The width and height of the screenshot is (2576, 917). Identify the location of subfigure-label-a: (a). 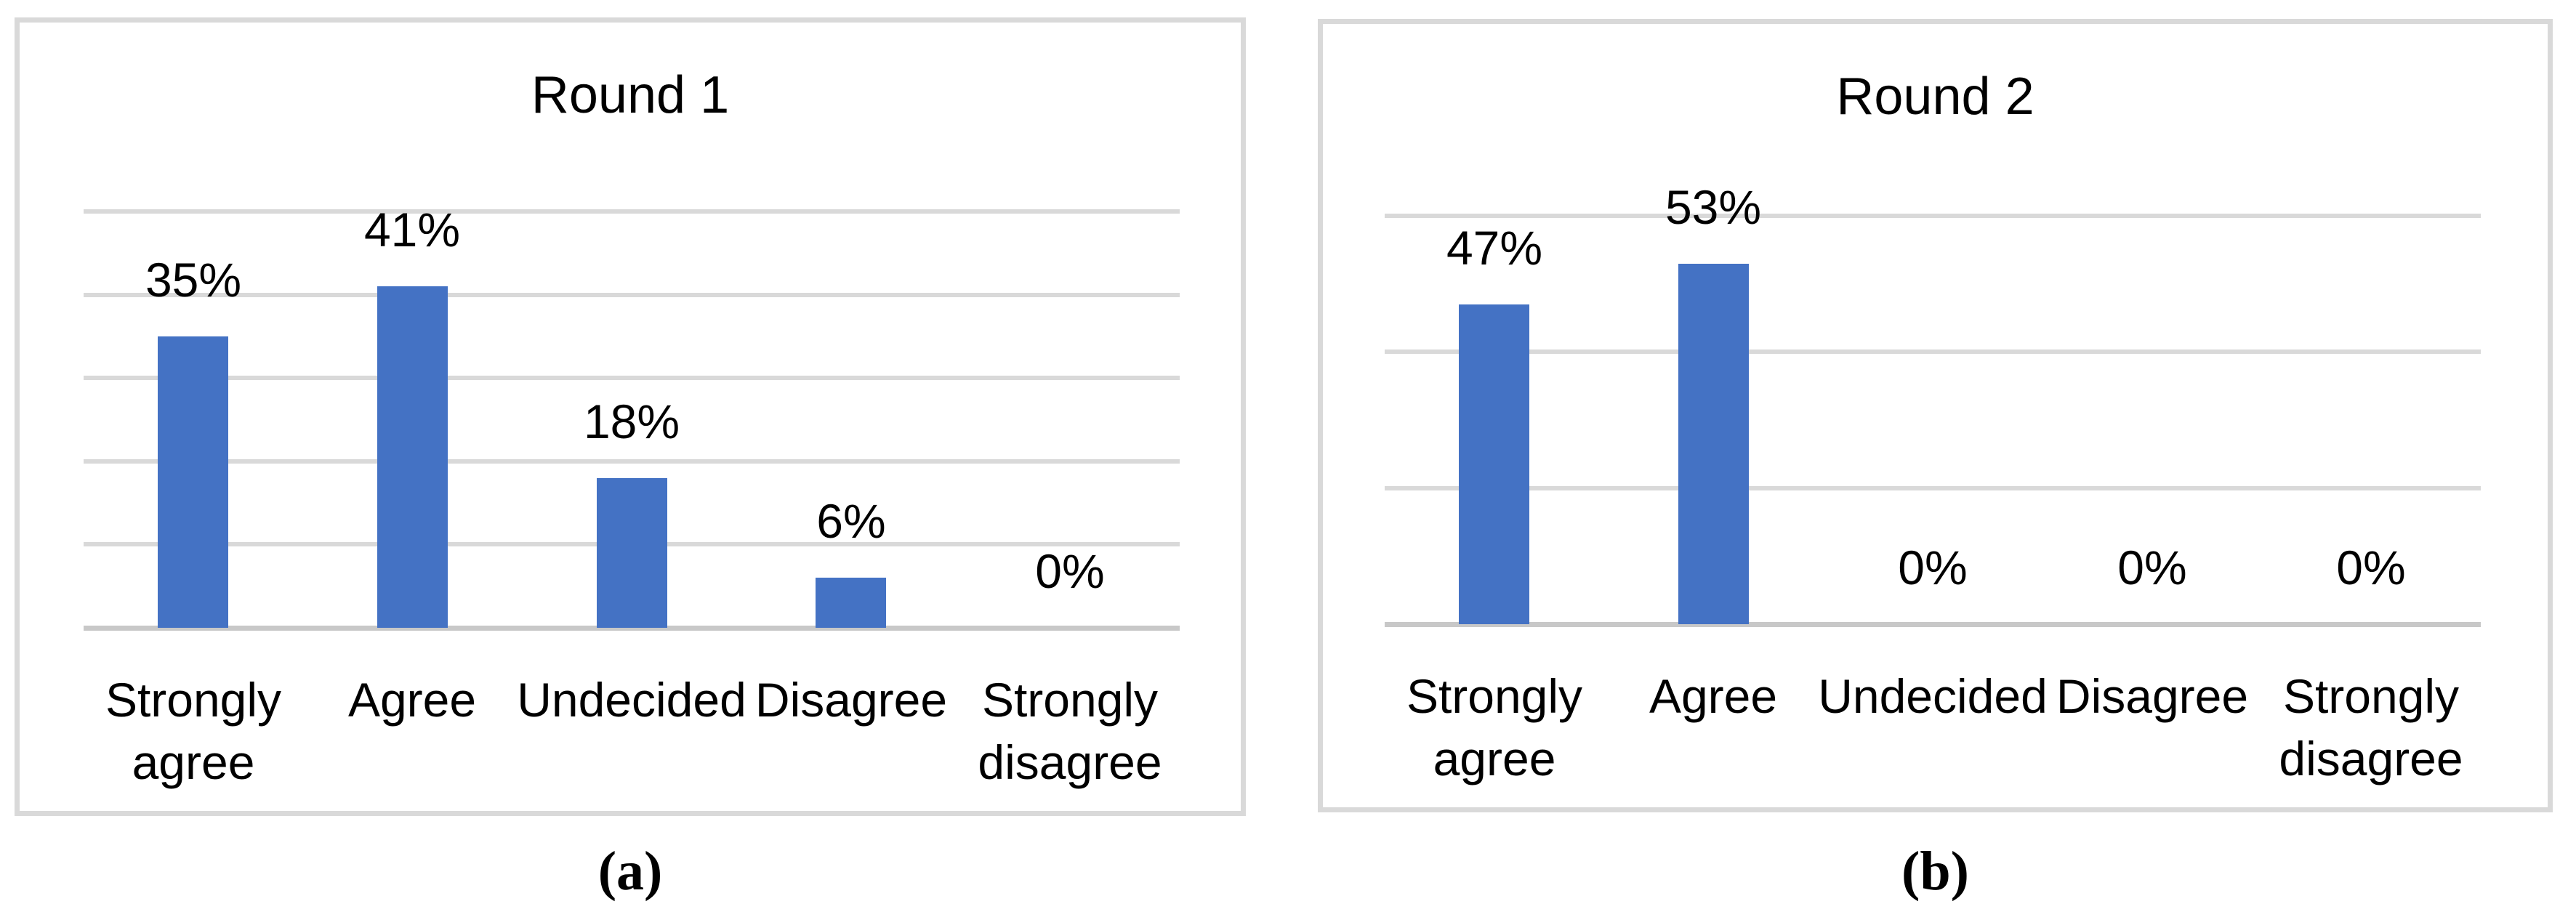
(630, 871).